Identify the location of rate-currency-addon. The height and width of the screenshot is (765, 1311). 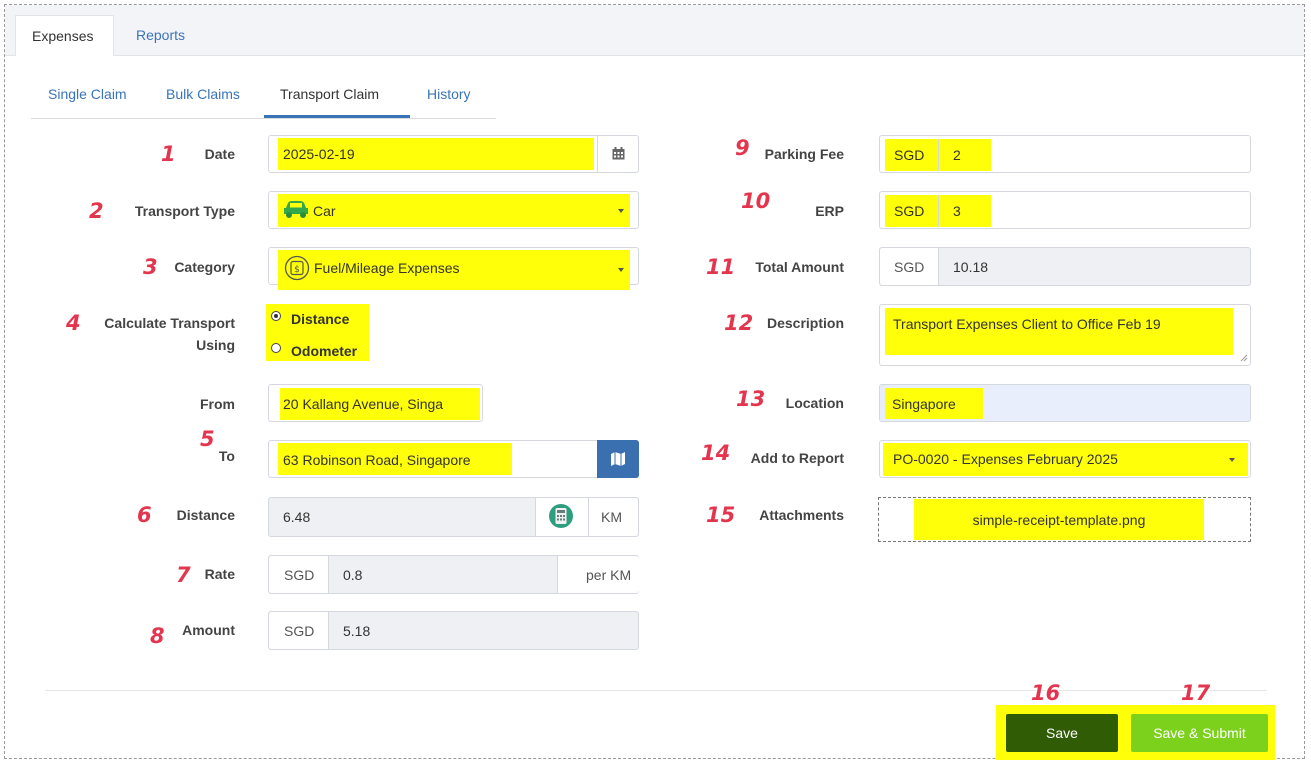
(299, 574).